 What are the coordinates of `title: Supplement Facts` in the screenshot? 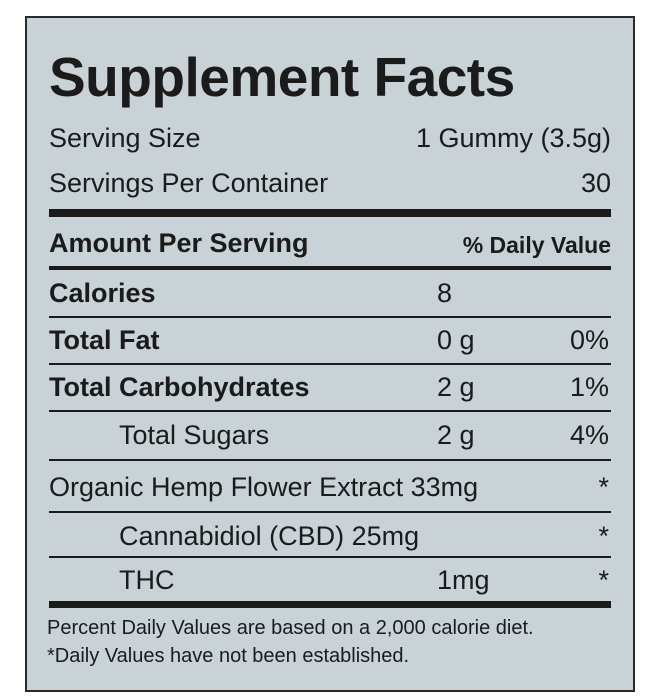 It's located at (282, 77).